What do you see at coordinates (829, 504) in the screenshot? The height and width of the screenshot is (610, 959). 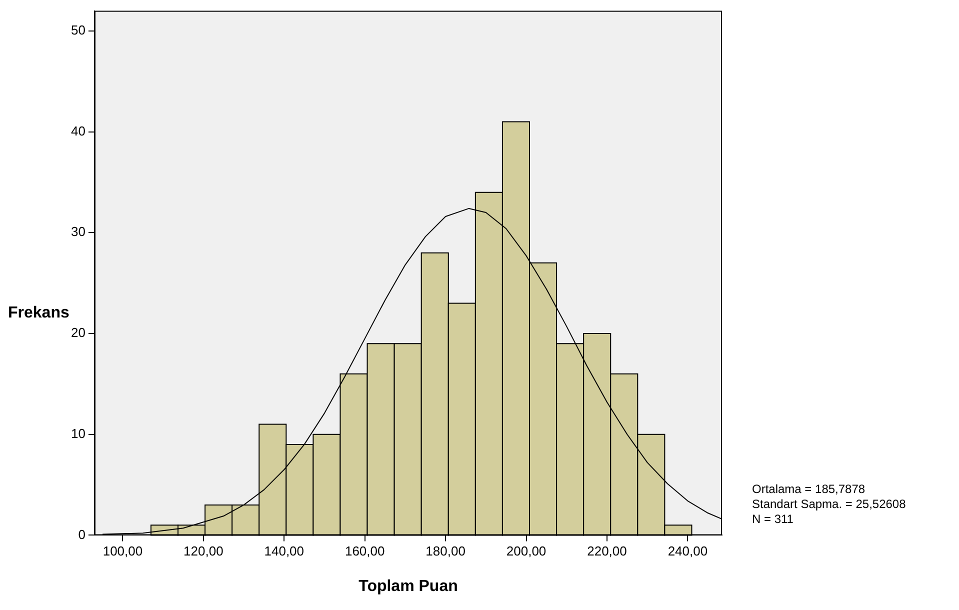 I see `text: Standart Sapma. = 25,52608` at bounding box center [829, 504].